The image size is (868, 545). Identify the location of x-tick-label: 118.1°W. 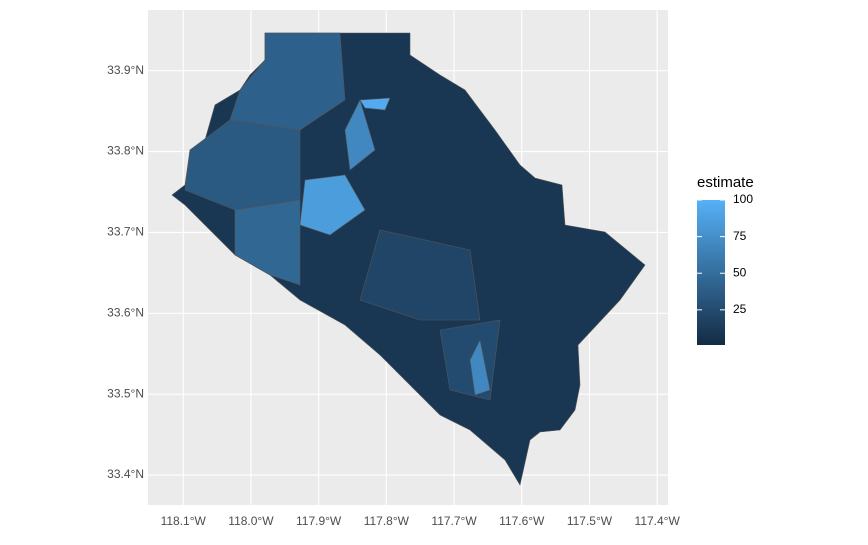
(184, 521).